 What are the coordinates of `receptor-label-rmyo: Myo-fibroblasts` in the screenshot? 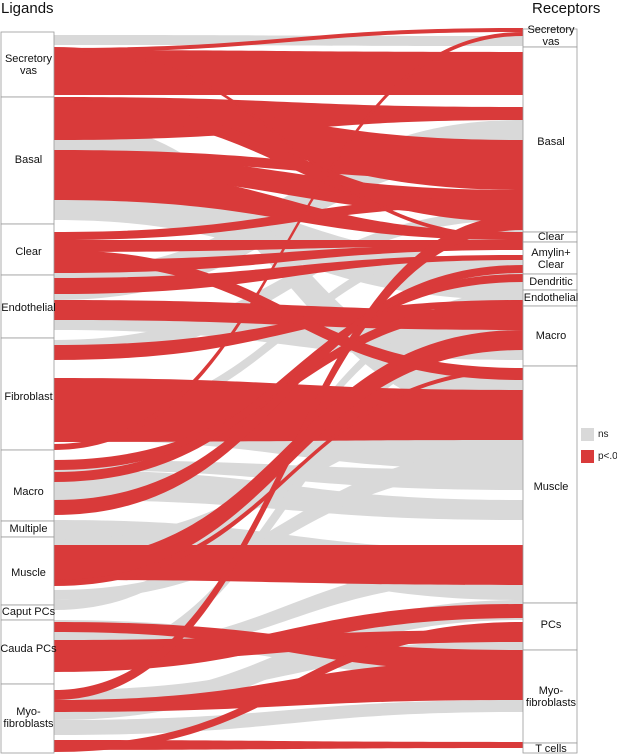 It's located at (551, 697).